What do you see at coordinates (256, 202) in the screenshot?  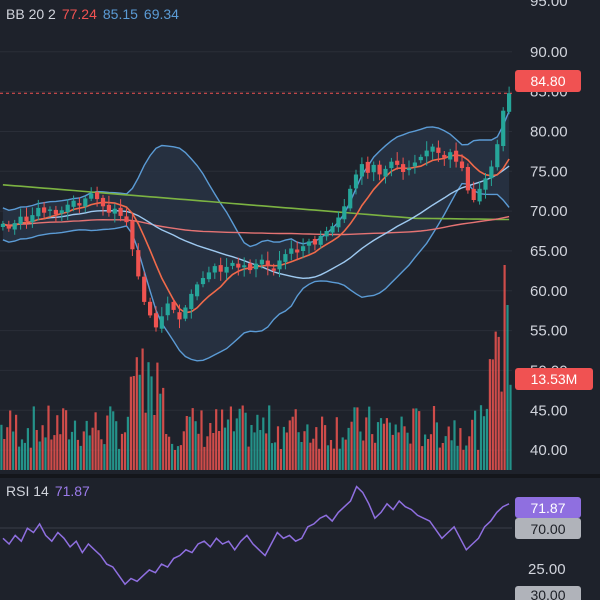 I see `ma-200-line` at bounding box center [256, 202].